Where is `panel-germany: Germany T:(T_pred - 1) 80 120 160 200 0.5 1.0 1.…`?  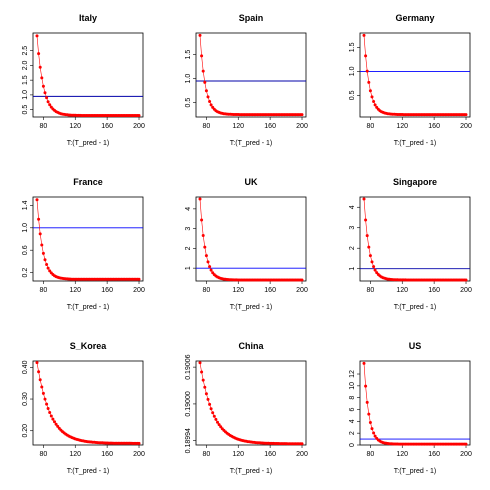
panel-germany: Germany T:(T_pred - 1) 80 120 160 200 0.5 1.0 1.… is located at coordinates (410, 80).